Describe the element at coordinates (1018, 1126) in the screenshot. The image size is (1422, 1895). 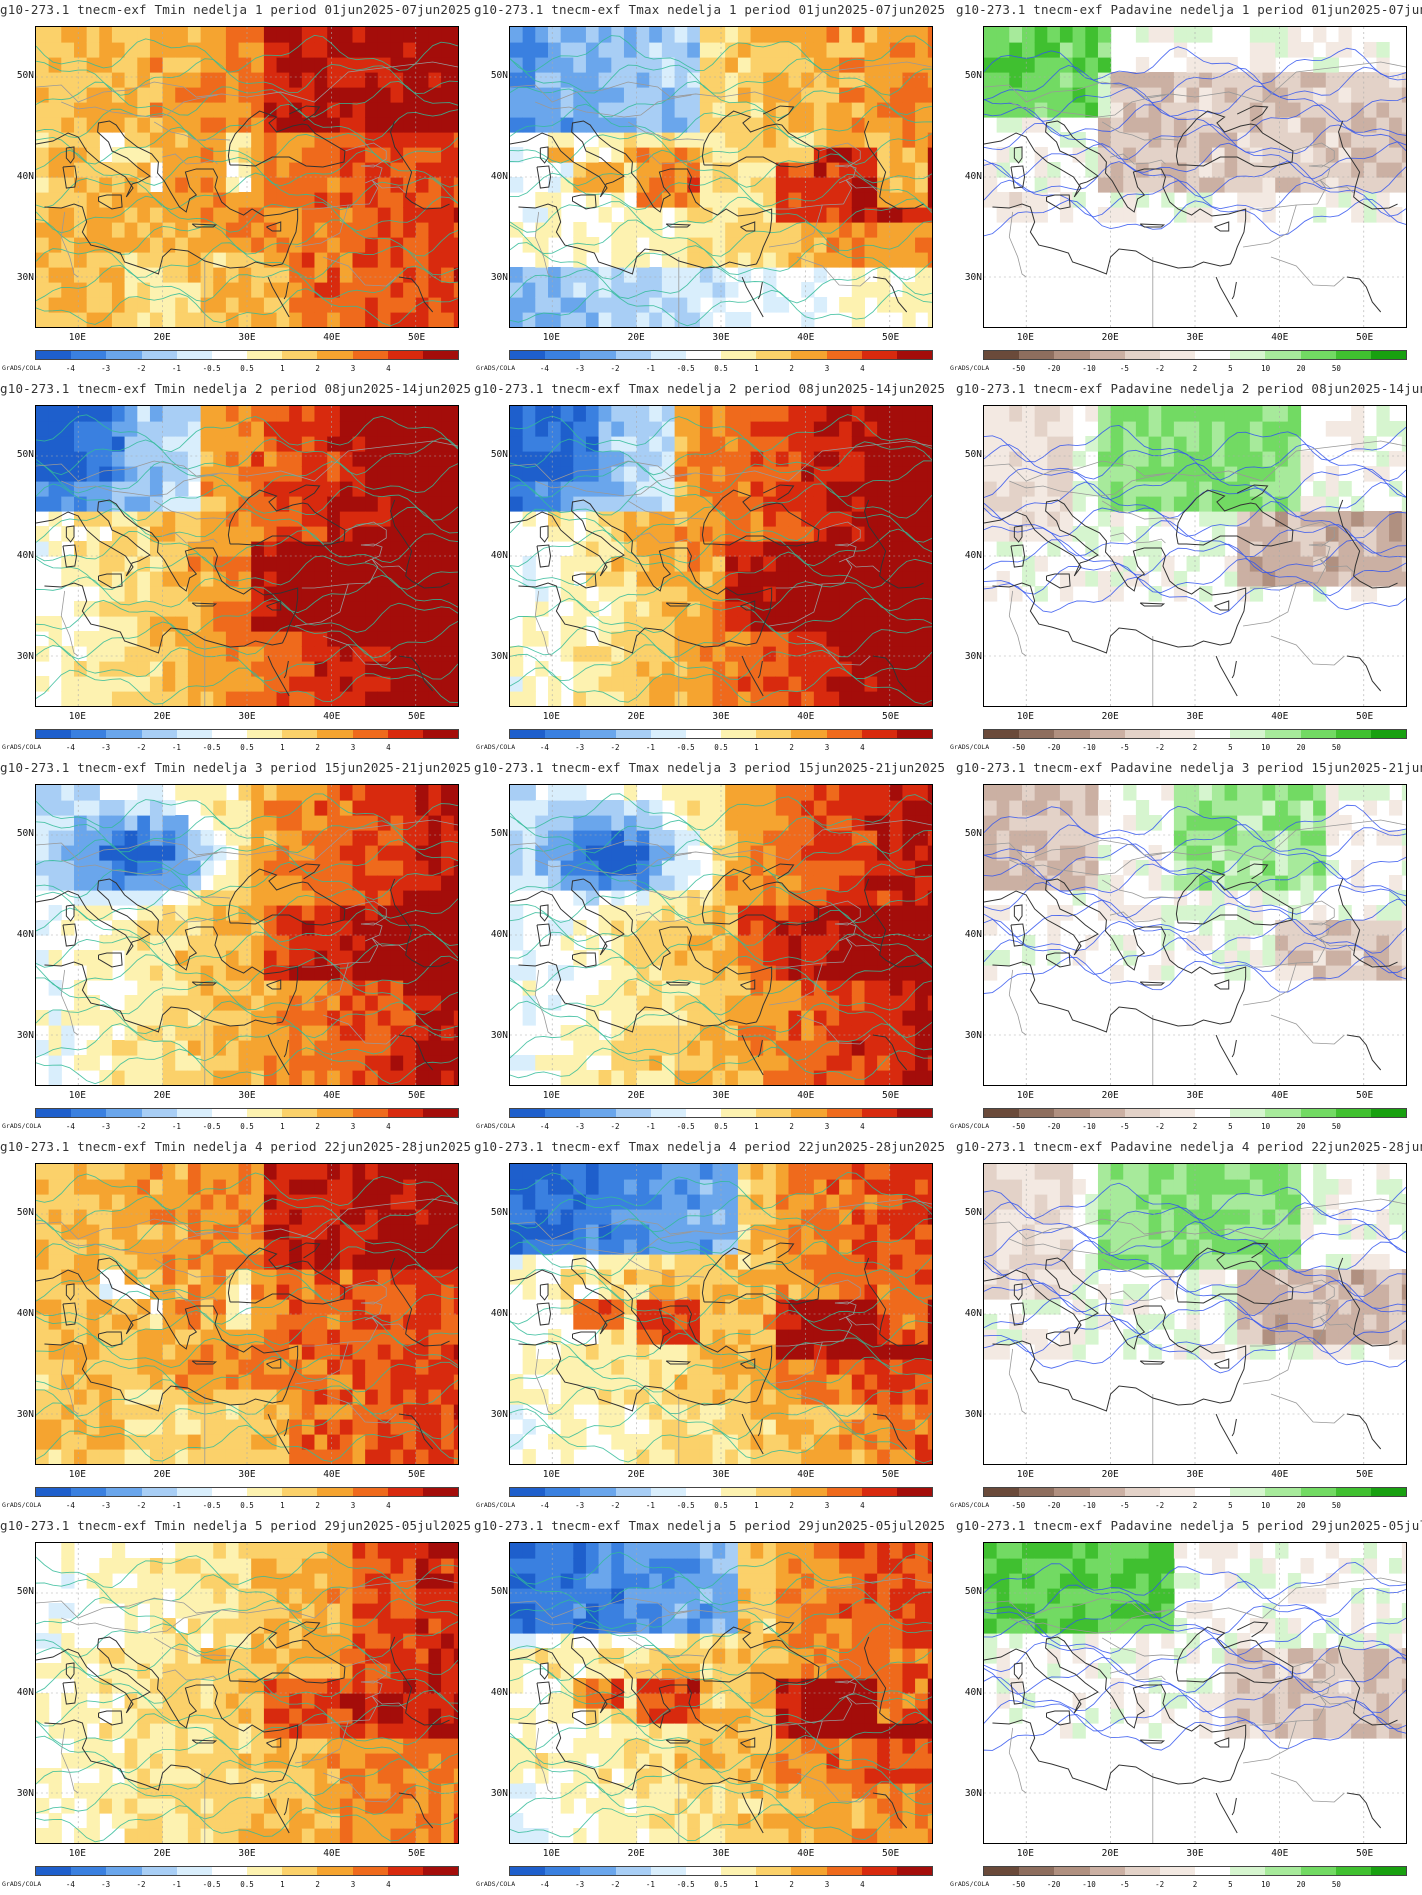
I see `color-bar-label: -50` at that location.